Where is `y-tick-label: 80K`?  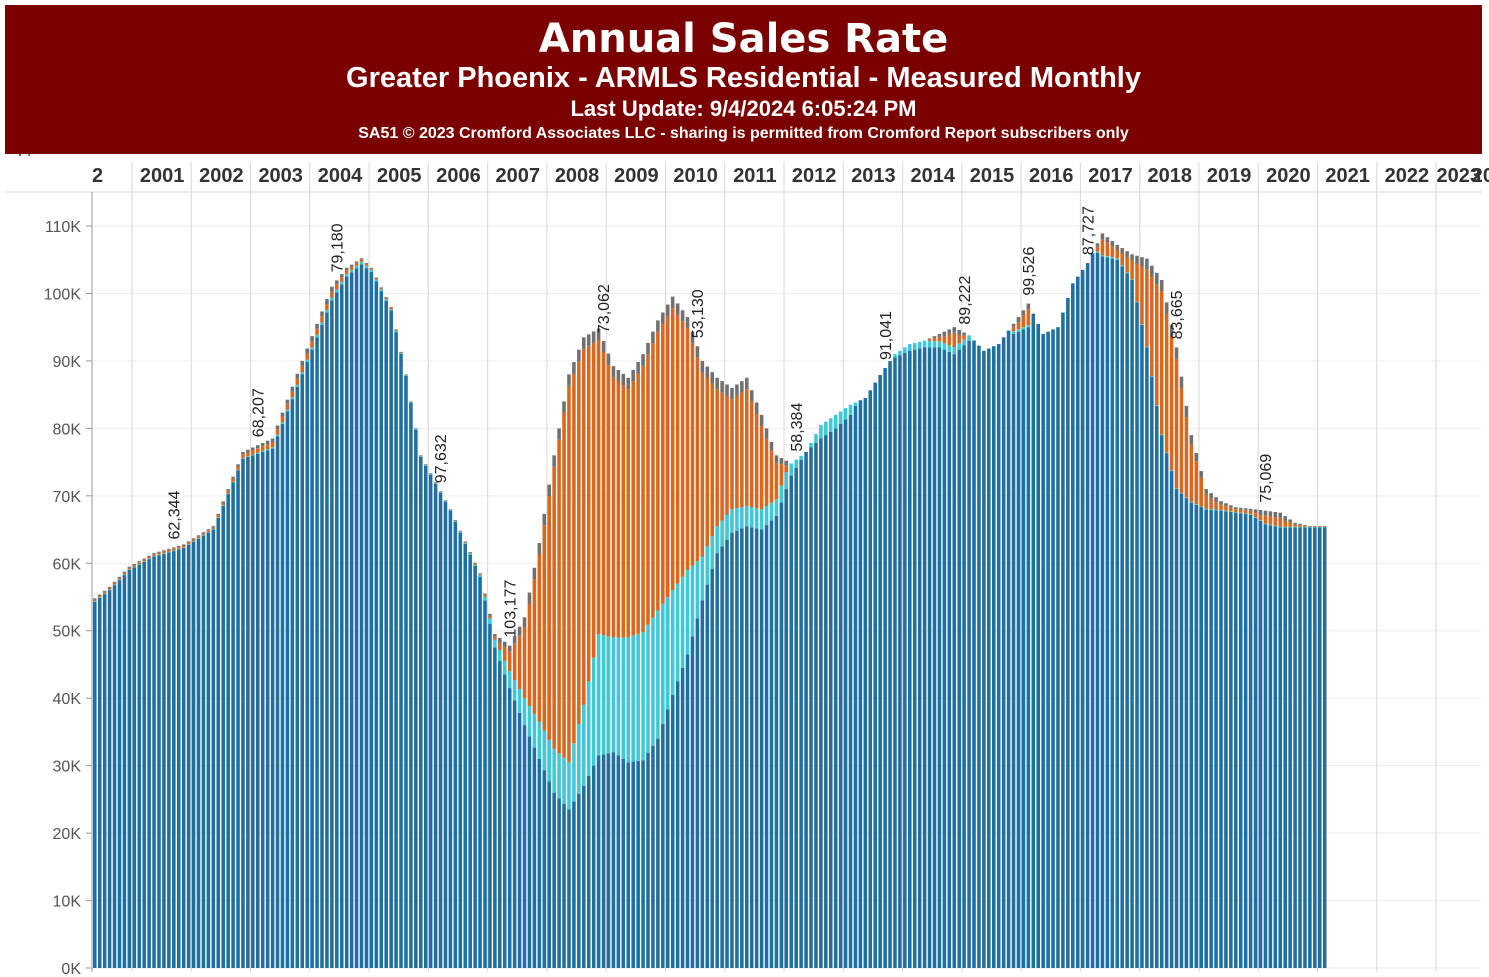
y-tick-label: 80K is located at coordinates (67, 429).